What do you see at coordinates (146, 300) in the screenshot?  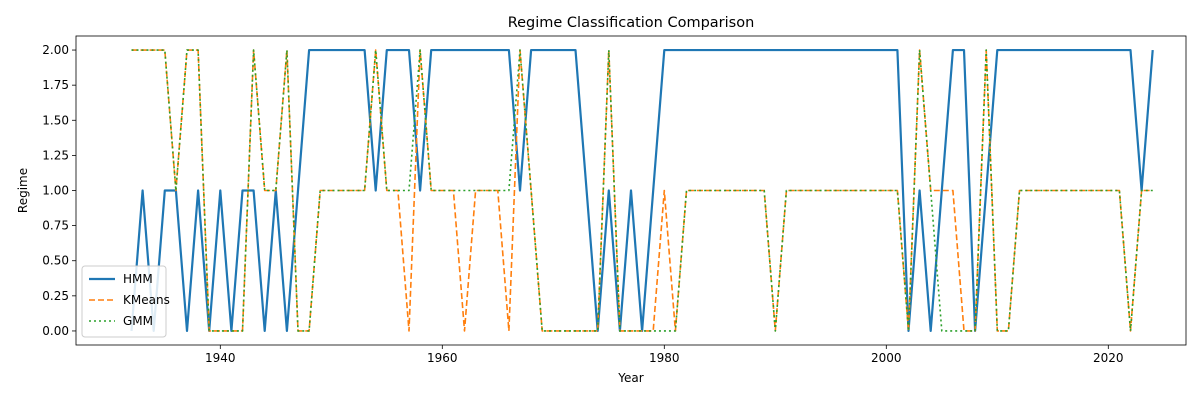 I see `legend-label-kmeans: KMeans` at bounding box center [146, 300].